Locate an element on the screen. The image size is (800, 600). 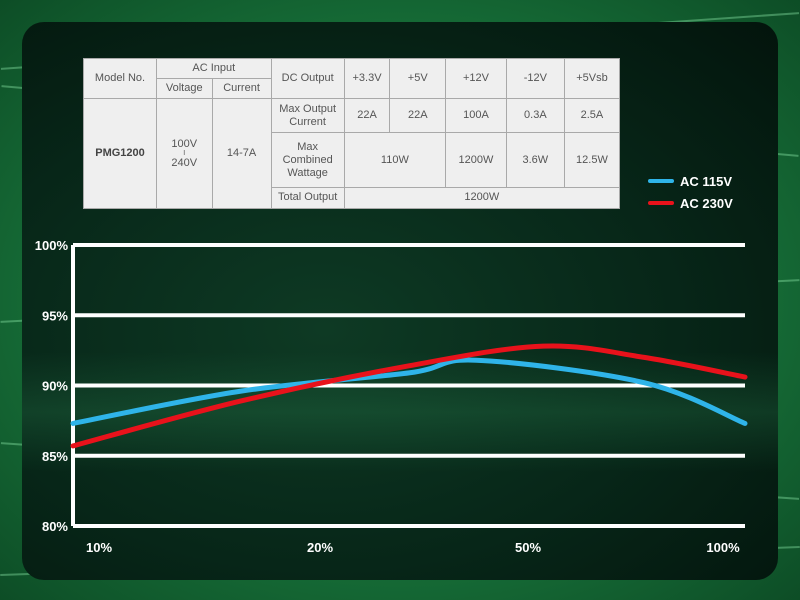
max-output-current-label: Max Output Current is located at coordinates (307, 116).